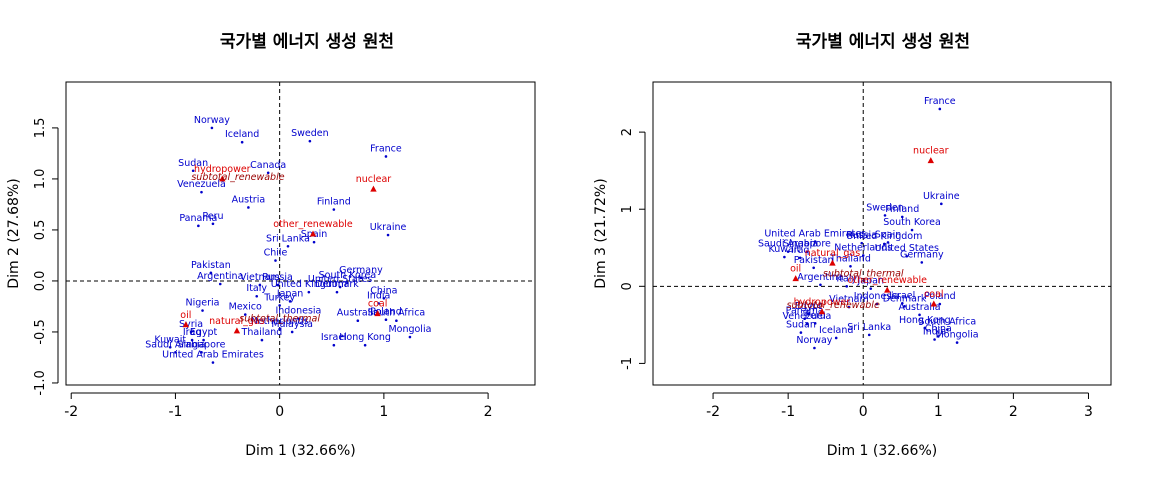  I want to click on country-label: South Korea, so click(348, 275).